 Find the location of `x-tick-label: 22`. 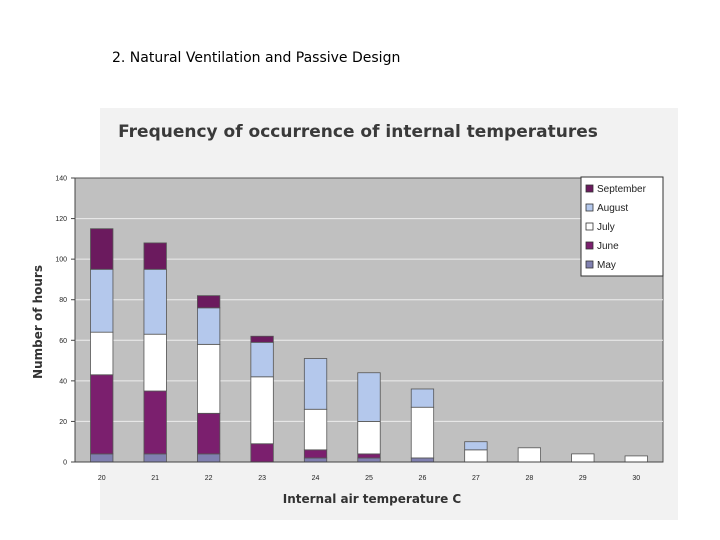

x-tick-label: 22 is located at coordinates (209, 478).